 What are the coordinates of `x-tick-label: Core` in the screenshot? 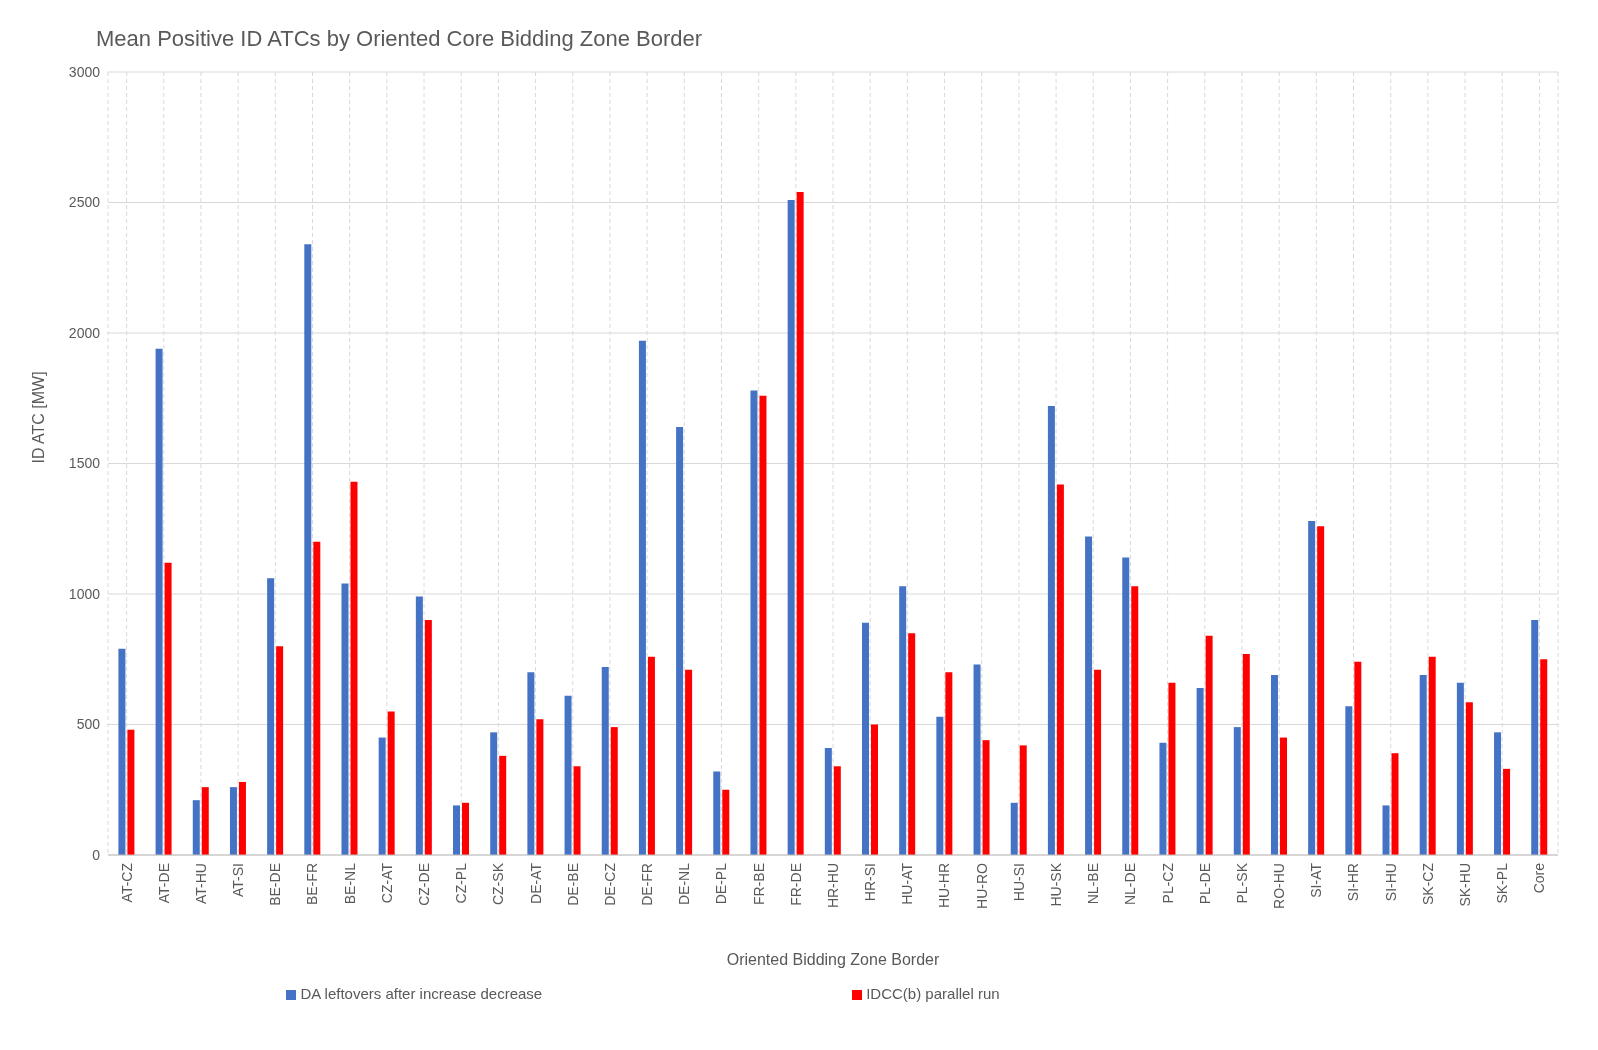 It's located at (1539, 878).